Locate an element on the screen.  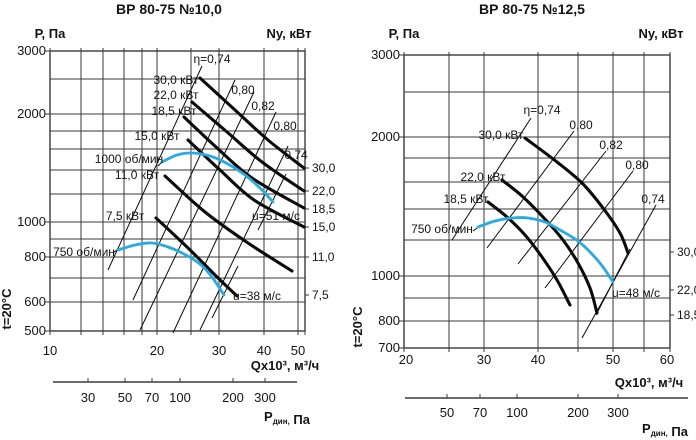
dyn-scale-tick-label: 70 is located at coordinates (152, 397).